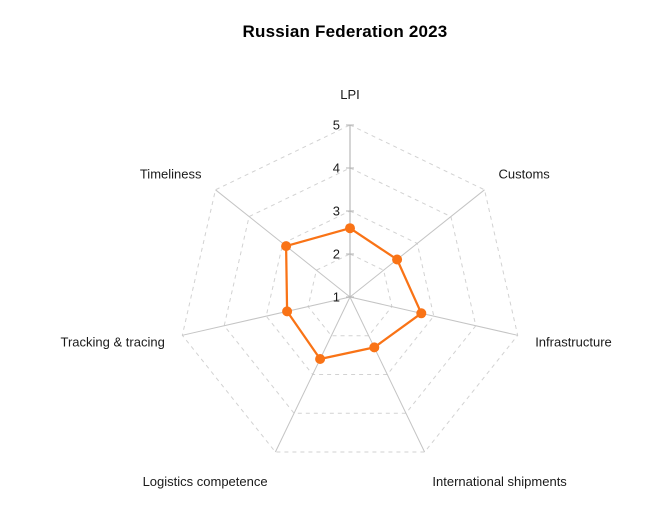 The image size is (652, 509). I want to click on chart-title: Russian Federation 2023, so click(345, 31).